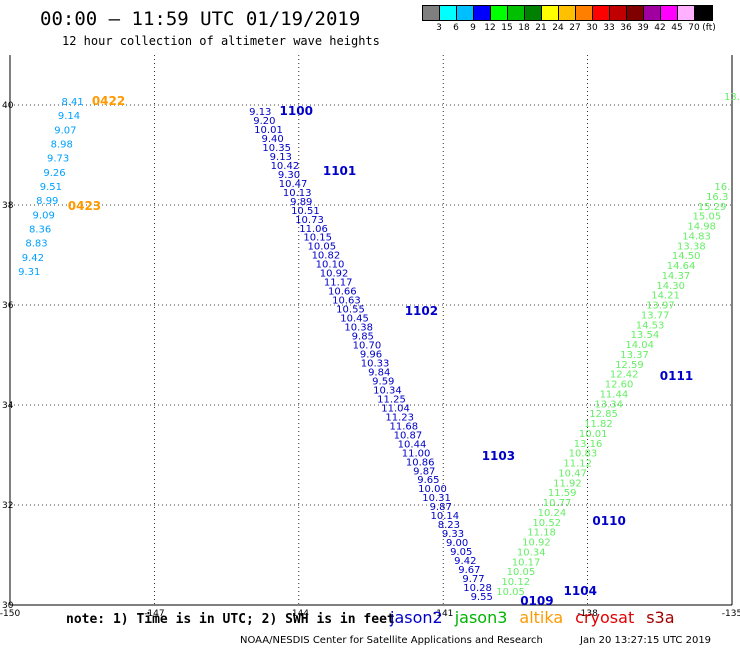 The image size is (740, 650). Describe the element at coordinates (65, 130) in the screenshot. I see `swh-value: 9.07` at that location.